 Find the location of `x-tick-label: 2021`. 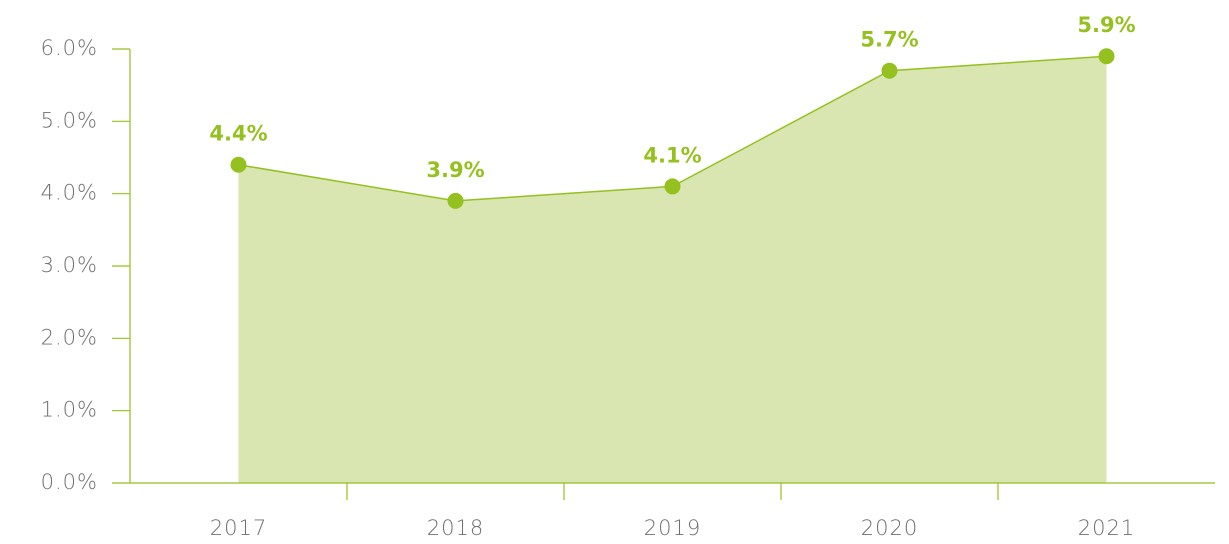

x-tick-label: 2021 is located at coordinates (1106, 528).